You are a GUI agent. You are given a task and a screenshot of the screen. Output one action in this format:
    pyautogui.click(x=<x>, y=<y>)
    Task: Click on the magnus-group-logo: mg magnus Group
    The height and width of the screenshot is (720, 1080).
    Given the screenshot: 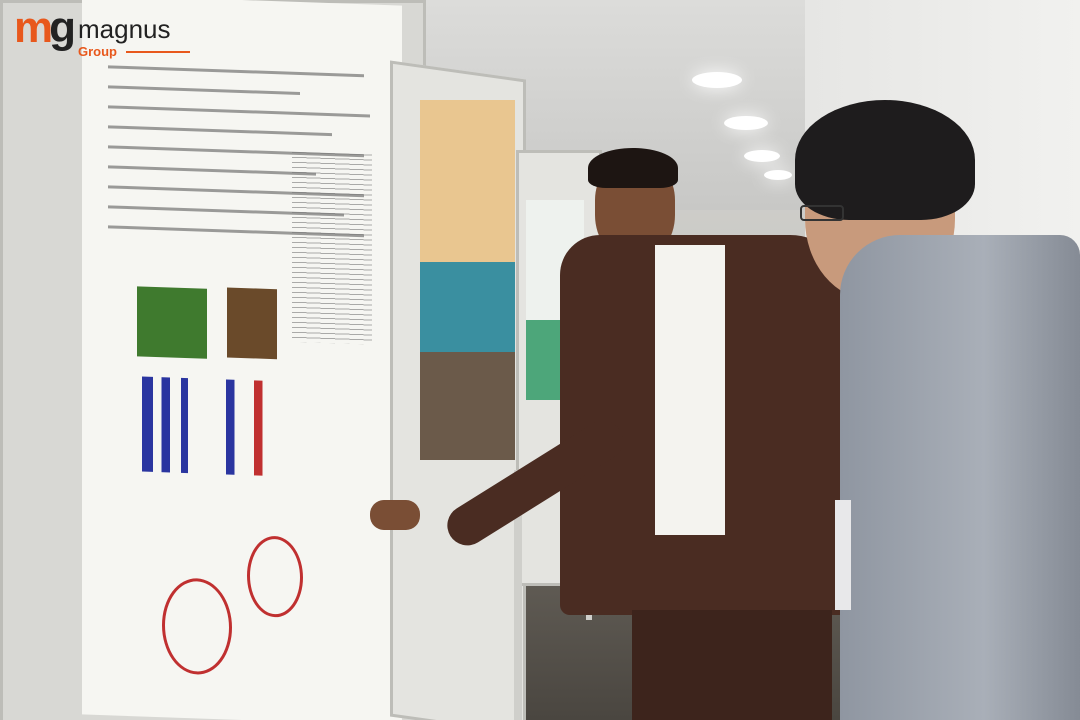 What is the action you would take?
    pyautogui.click(x=102, y=36)
    